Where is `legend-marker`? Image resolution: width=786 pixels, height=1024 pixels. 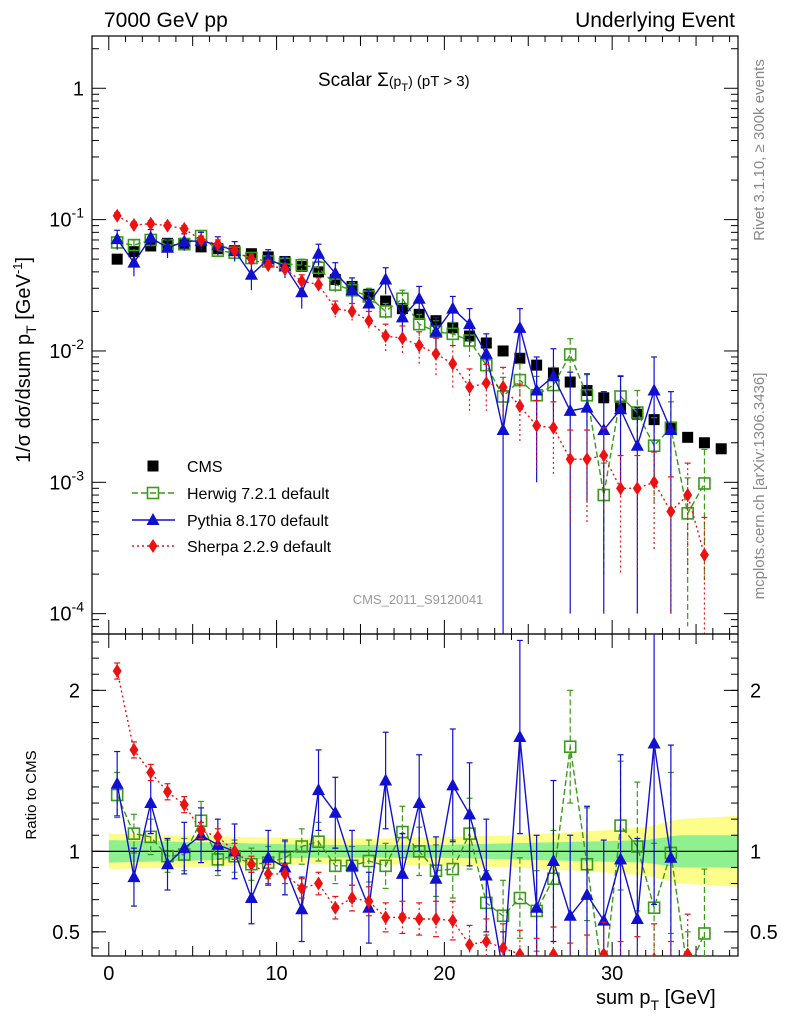
legend-marker is located at coordinates (153, 493).